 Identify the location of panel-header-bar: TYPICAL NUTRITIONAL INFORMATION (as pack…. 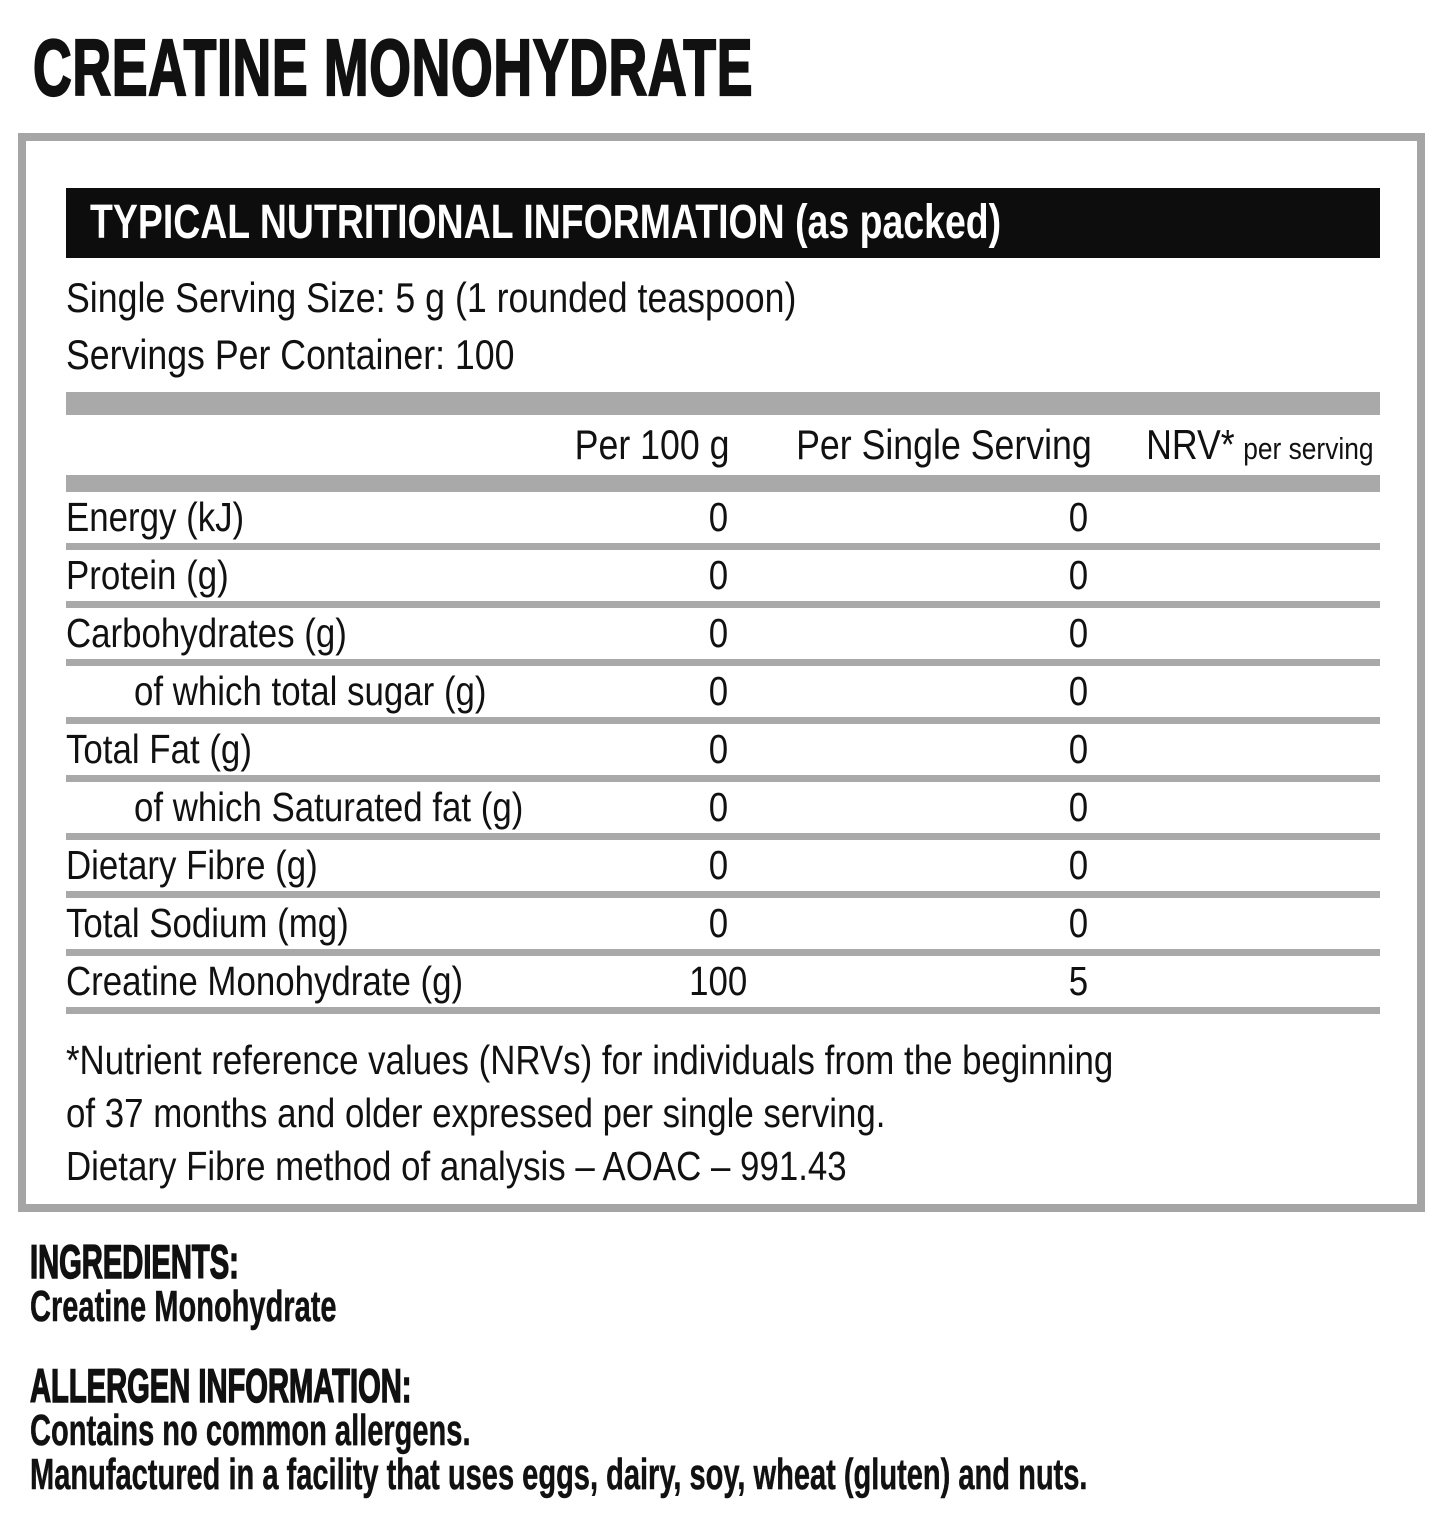
(723, 223).